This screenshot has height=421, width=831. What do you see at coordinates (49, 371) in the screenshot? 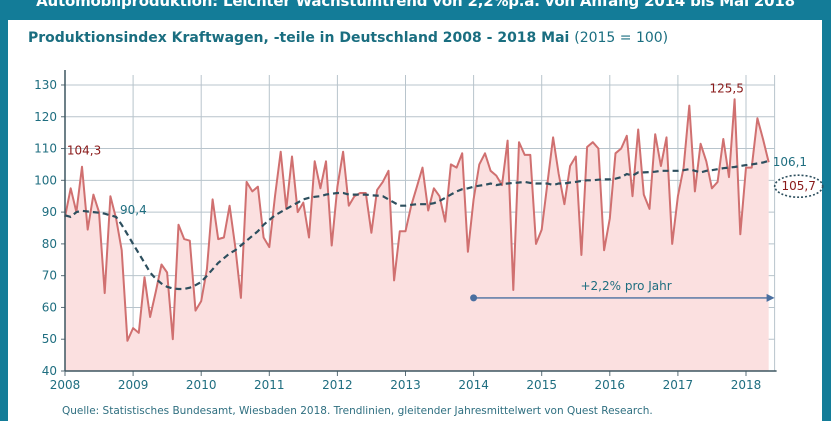
I see `y-tick-label: 40` at bounding box center [49, 371].